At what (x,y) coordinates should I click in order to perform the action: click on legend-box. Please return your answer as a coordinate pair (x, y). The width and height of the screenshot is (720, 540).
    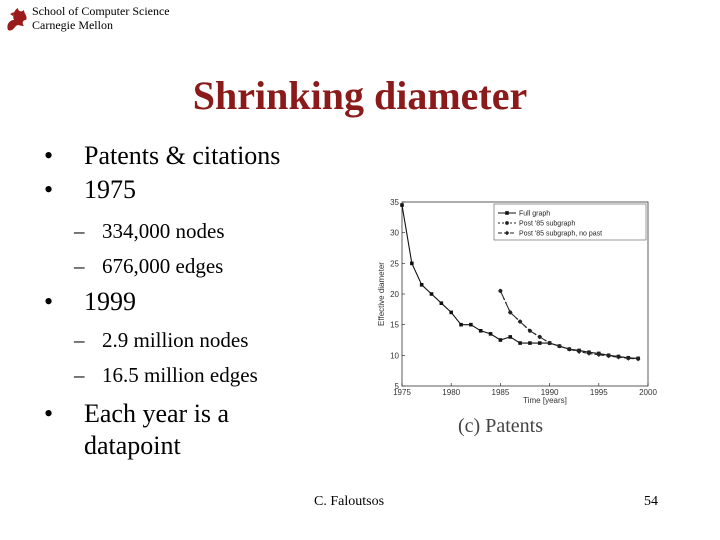
    Looking at the image, I should click on (570, 222).